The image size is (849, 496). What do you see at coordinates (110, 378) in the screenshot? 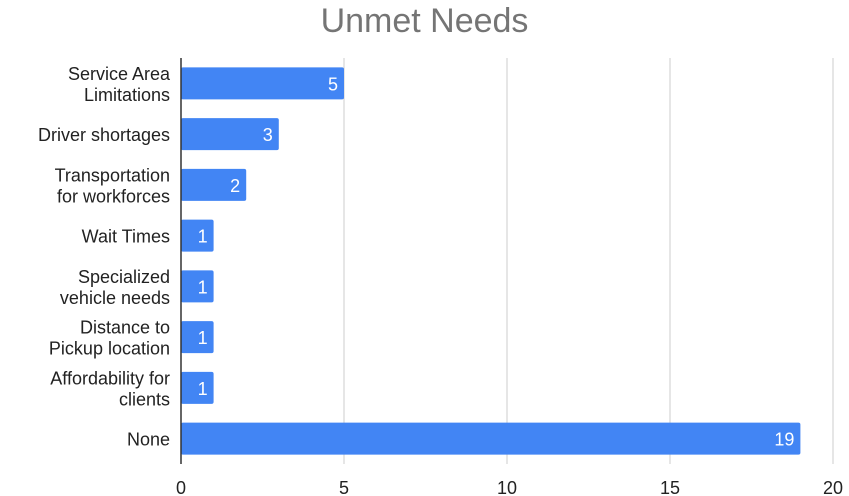
I see `category-label: Affordability for` at bounding box center [110, 378].